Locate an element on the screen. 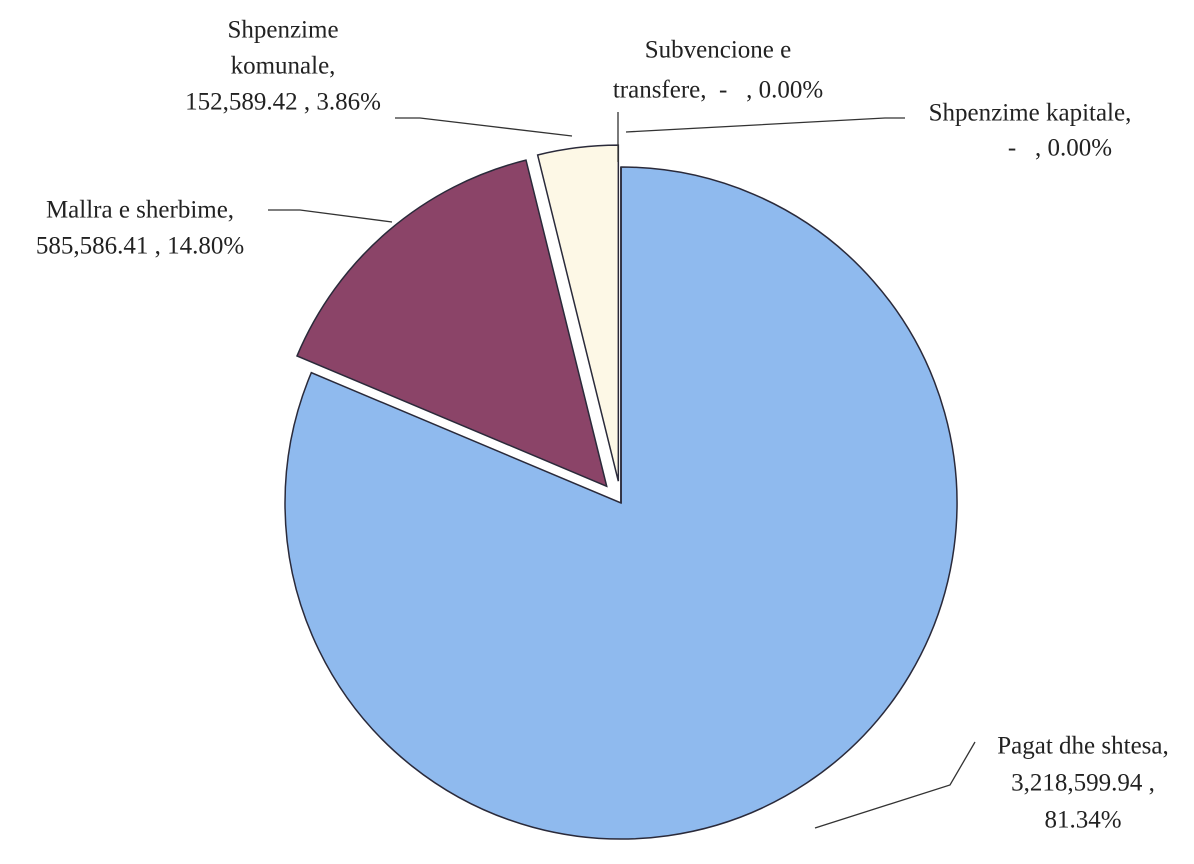  pie-slice is located at coordinates (452, 323).